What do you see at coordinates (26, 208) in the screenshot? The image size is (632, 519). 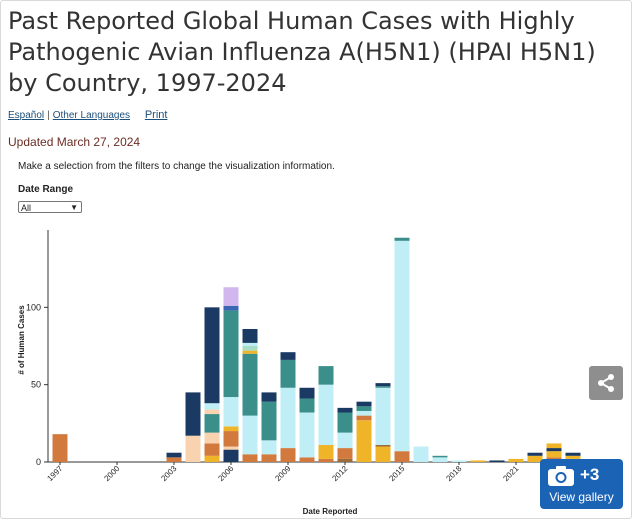 I see `date-range-value: All` at bounding box center [26, 208].